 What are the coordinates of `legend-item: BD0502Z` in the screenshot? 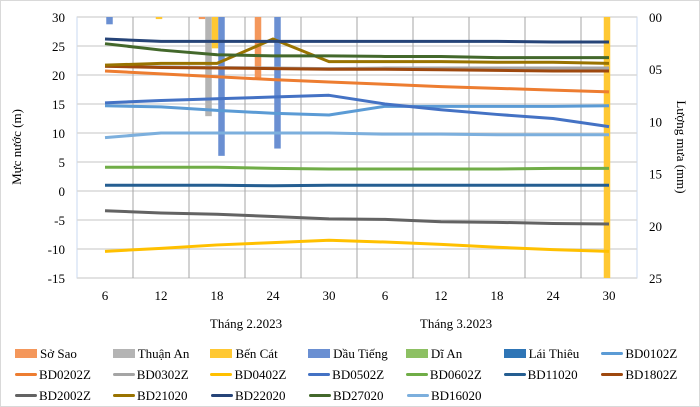 It's located at (357, 375).